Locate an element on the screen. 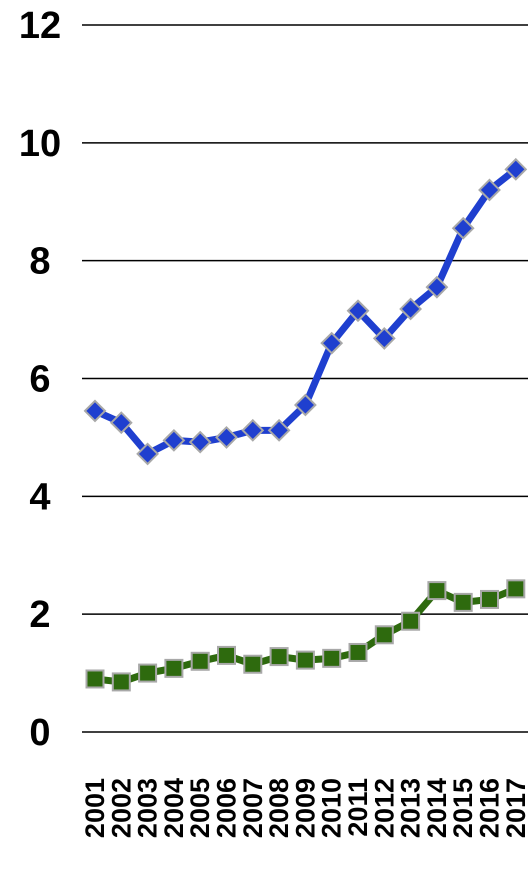  x-tick-label: 2005 is located at coordinates (200, 808).